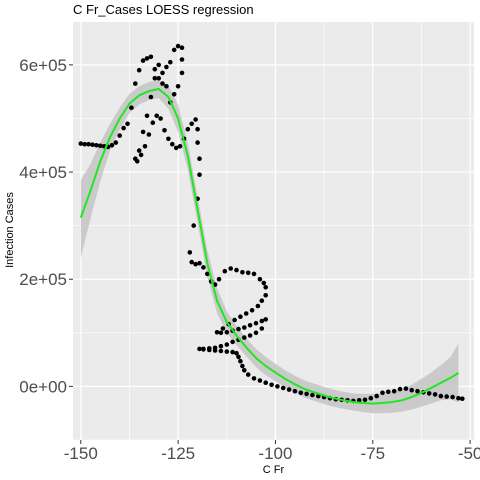 The image size is (480, 480). What do you see at coordinates (43, 279) in the screenshot?
I see `y-tick-label: 2e+05` at bounding box center [43, 279].